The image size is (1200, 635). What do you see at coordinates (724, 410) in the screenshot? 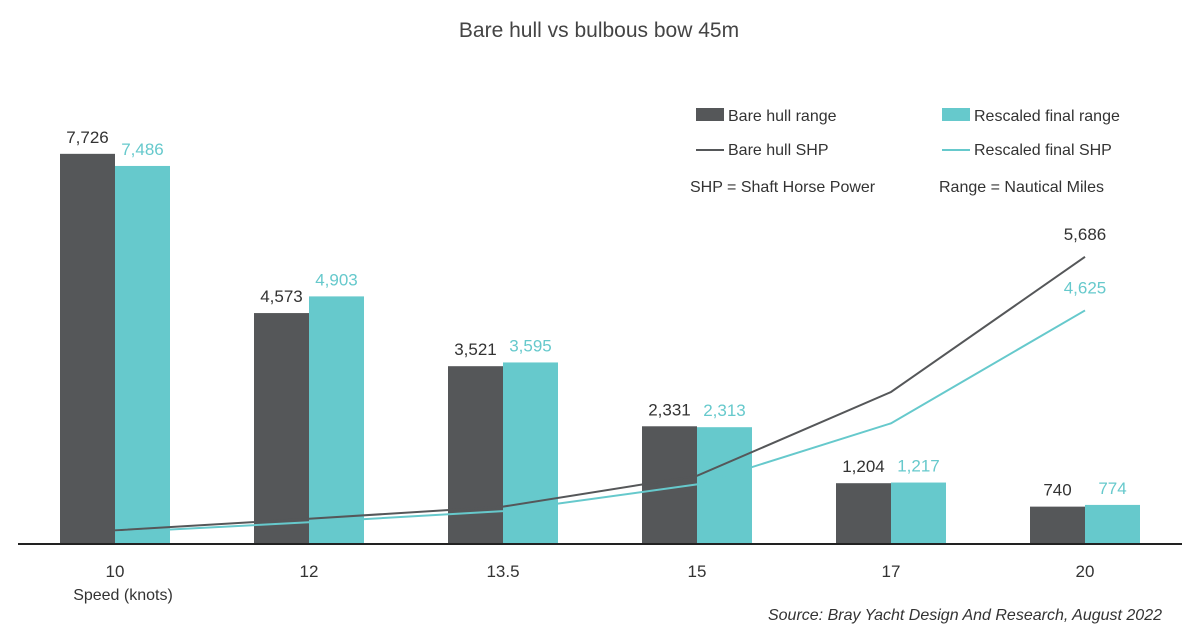
I see `value-label-rescaled-final-range-15: 2,313` at bounding box center [724, 410].